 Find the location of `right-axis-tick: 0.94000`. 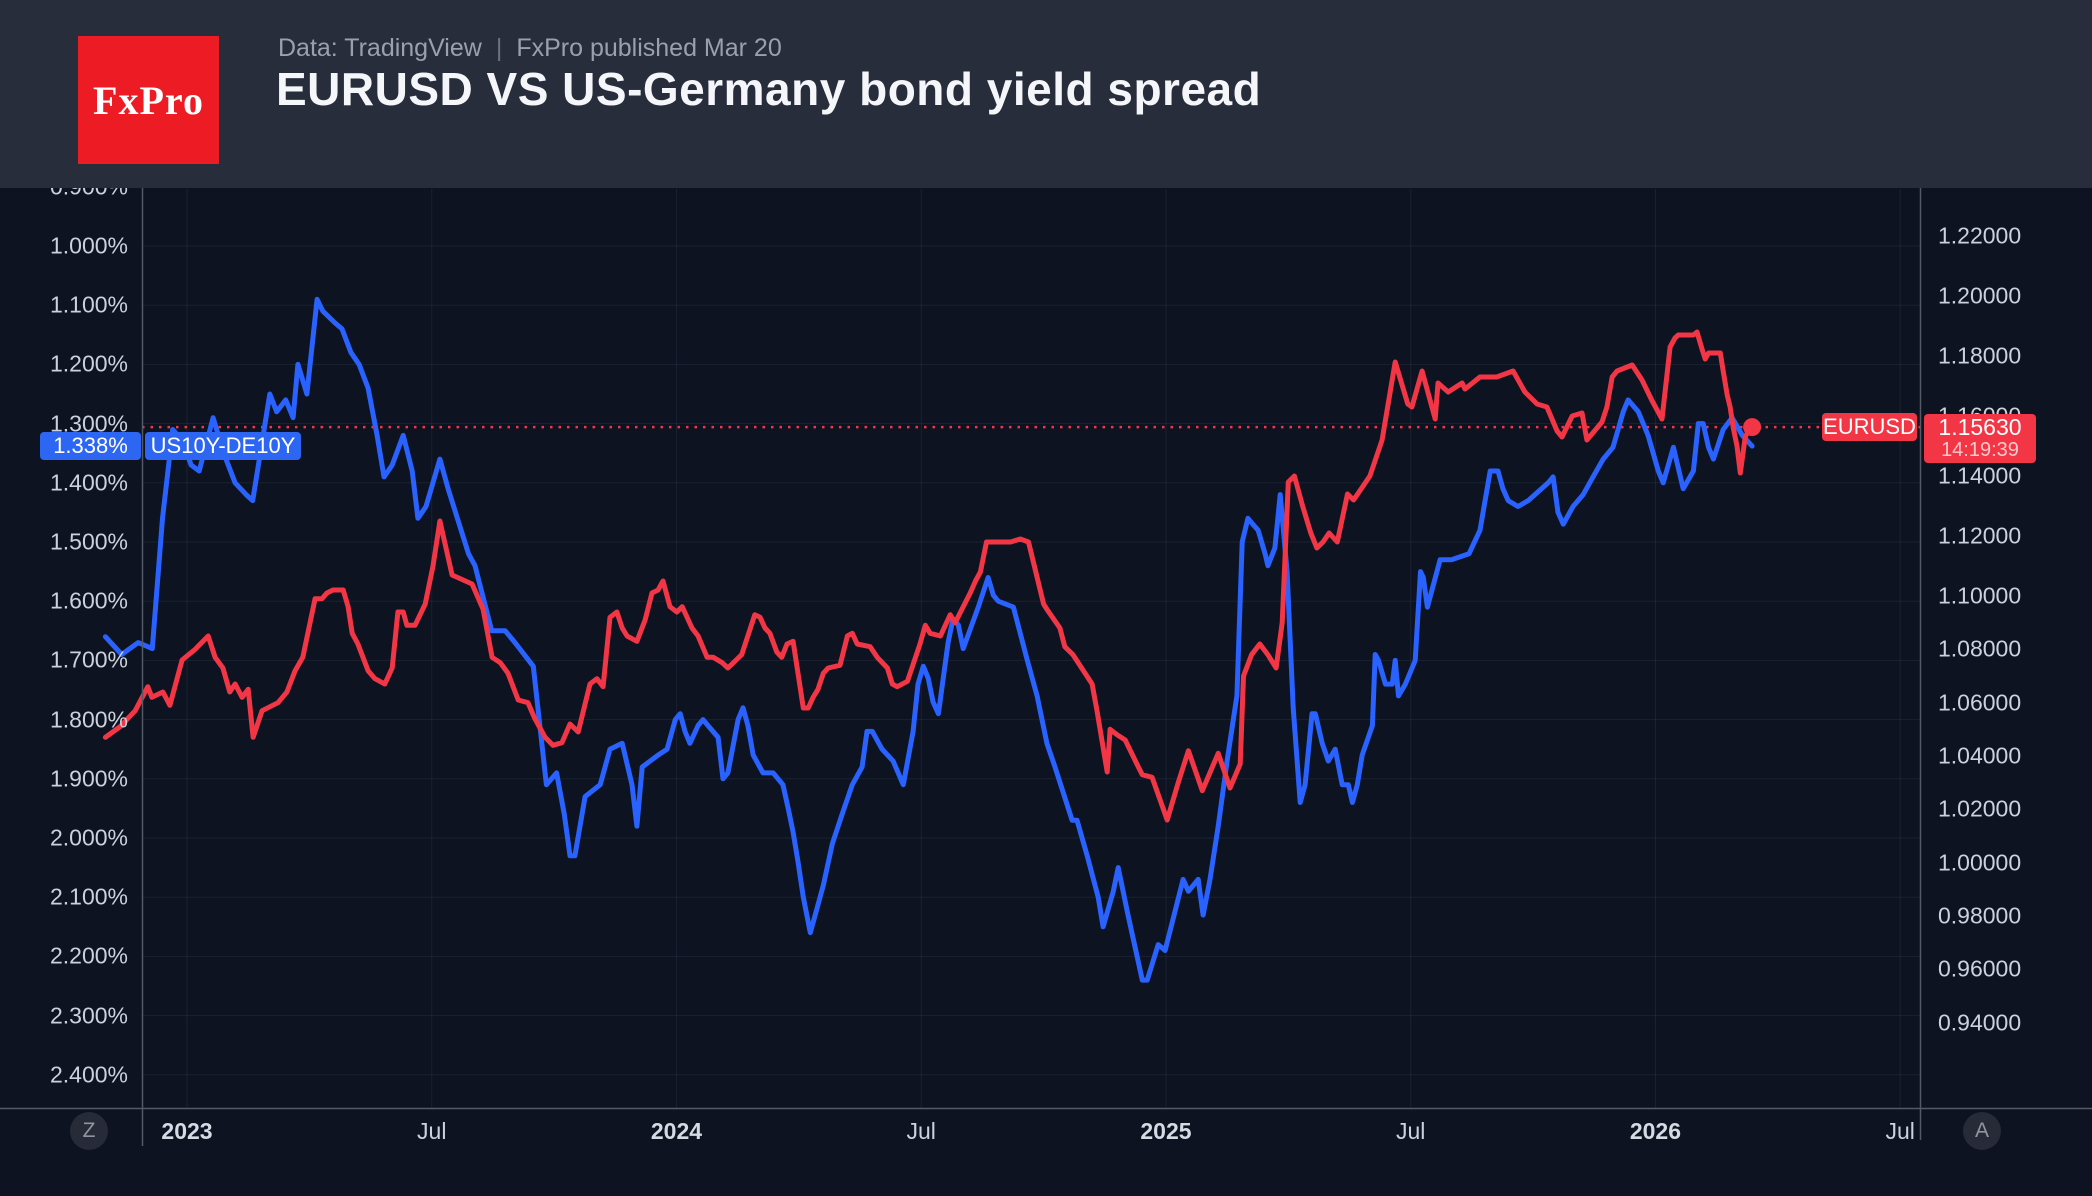

right-axis-tick: 0.94000 is located at coordinates (1980, 1022).